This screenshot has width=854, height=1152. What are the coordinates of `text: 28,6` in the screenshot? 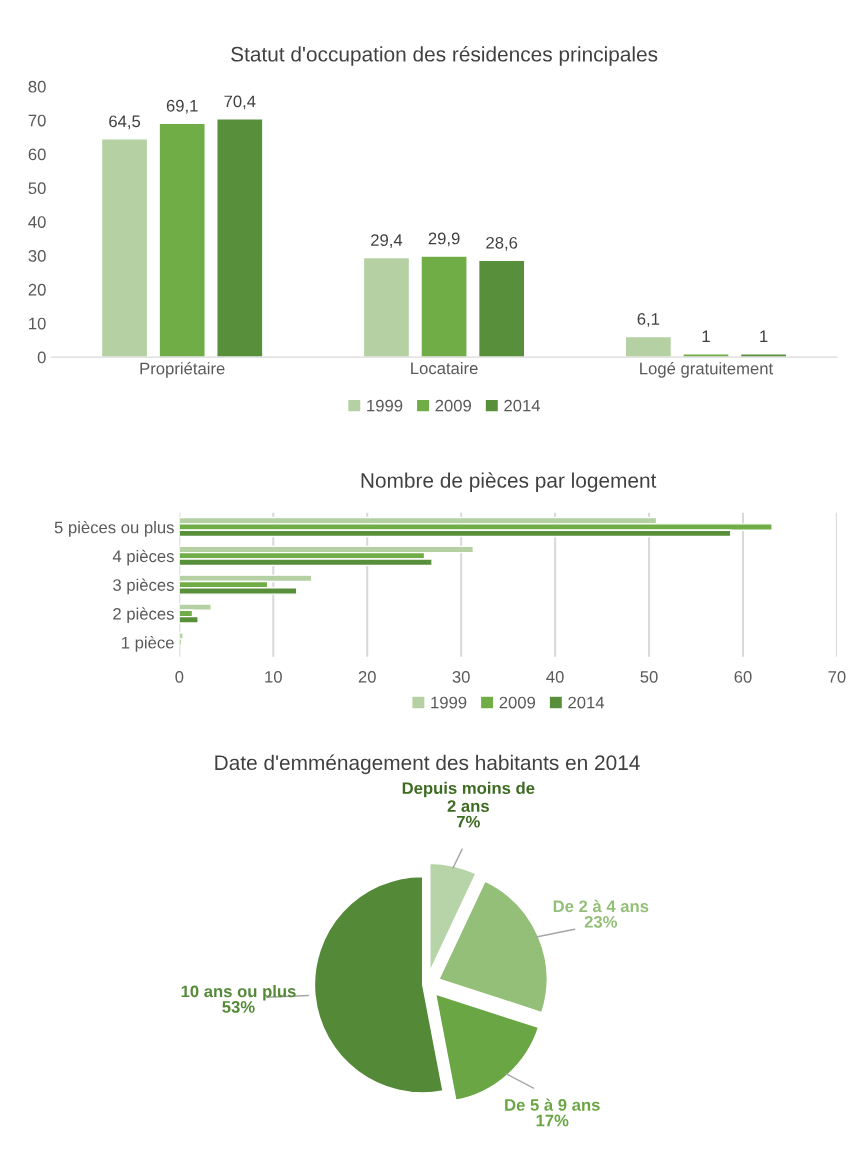 It's located at (502, 243).